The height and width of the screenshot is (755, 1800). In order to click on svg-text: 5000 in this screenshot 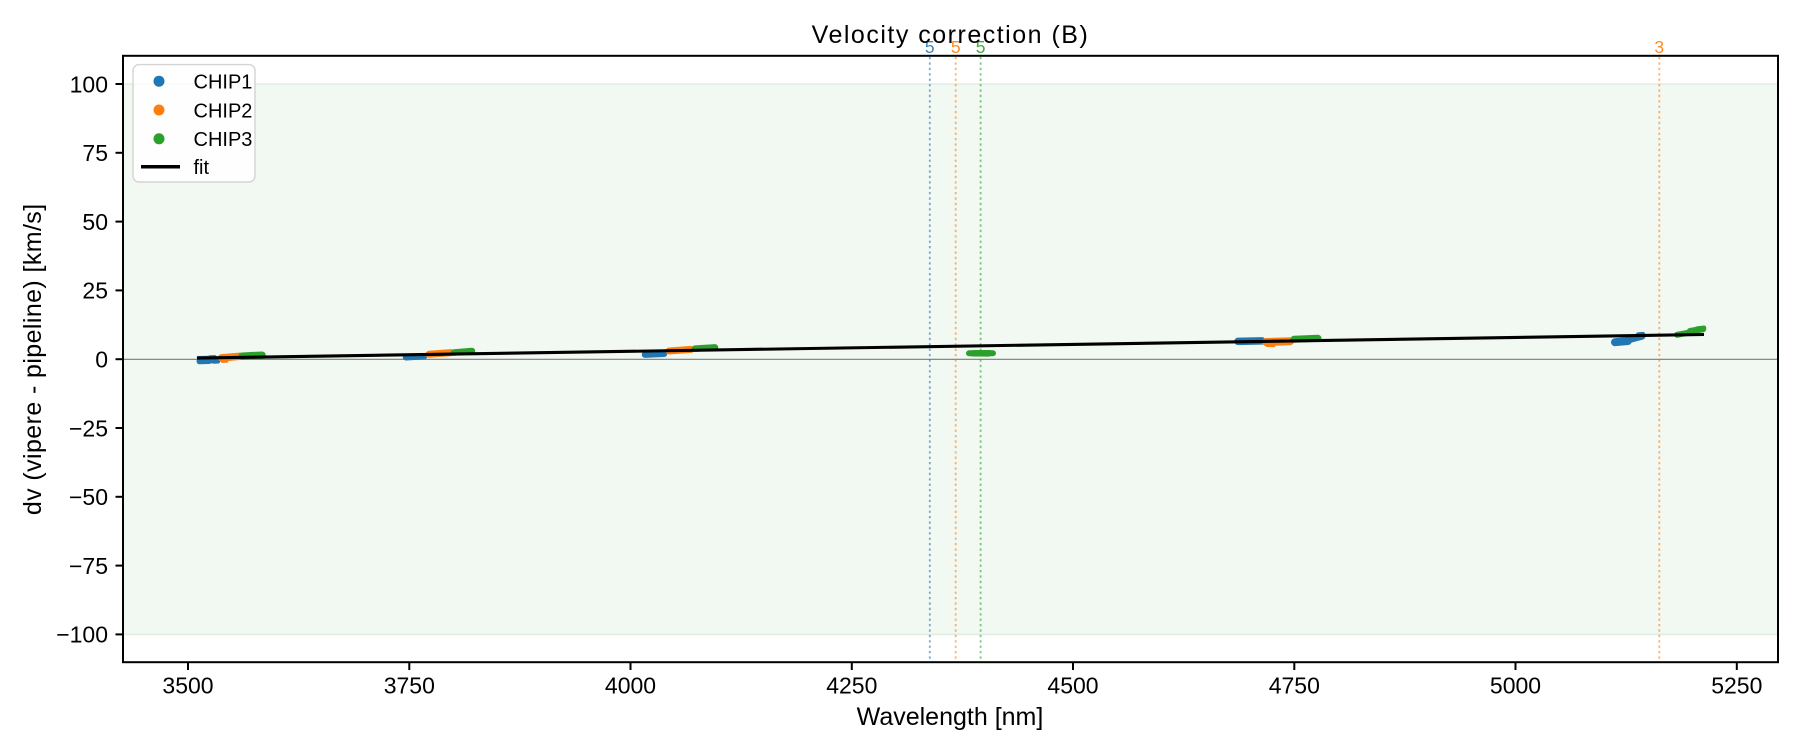, I will do `click(1515, 686)`.